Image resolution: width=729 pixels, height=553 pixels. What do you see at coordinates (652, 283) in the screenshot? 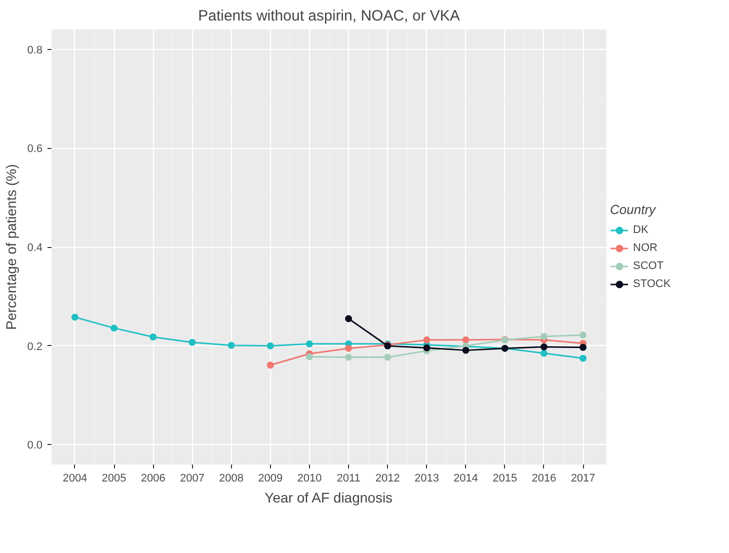
I see `legend-label: STOCK` at bounding box center [652, 283].